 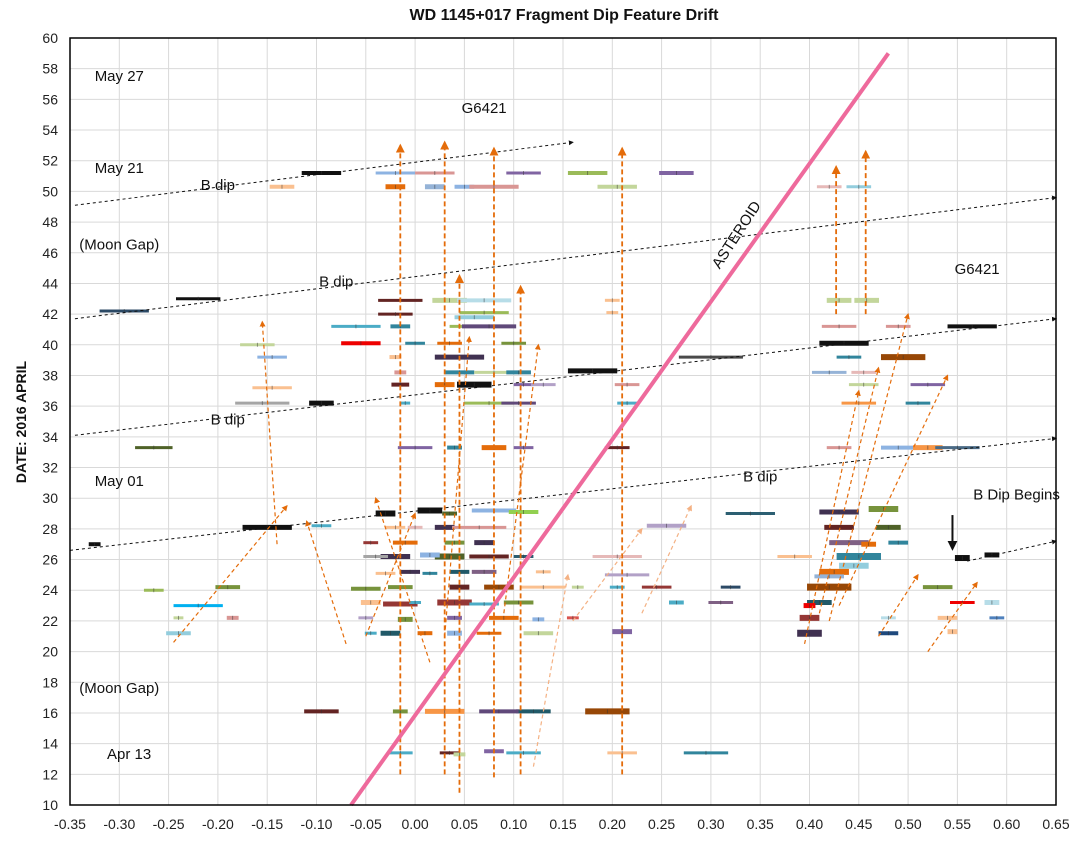 I want to click on x-tick-label: -0.20, so click(x=218, y=824).